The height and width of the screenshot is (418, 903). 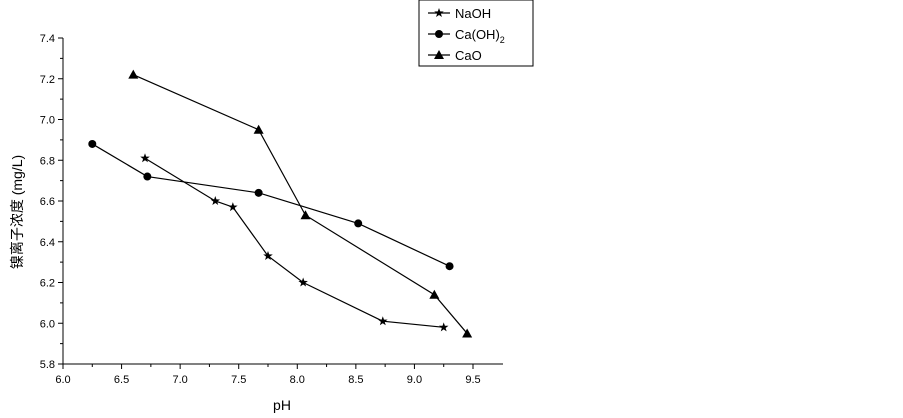 What do you see at coordinates (47, 39) in the screenshot?
I see `y-tick-label: 7.4` at bounding box center [47, 39].